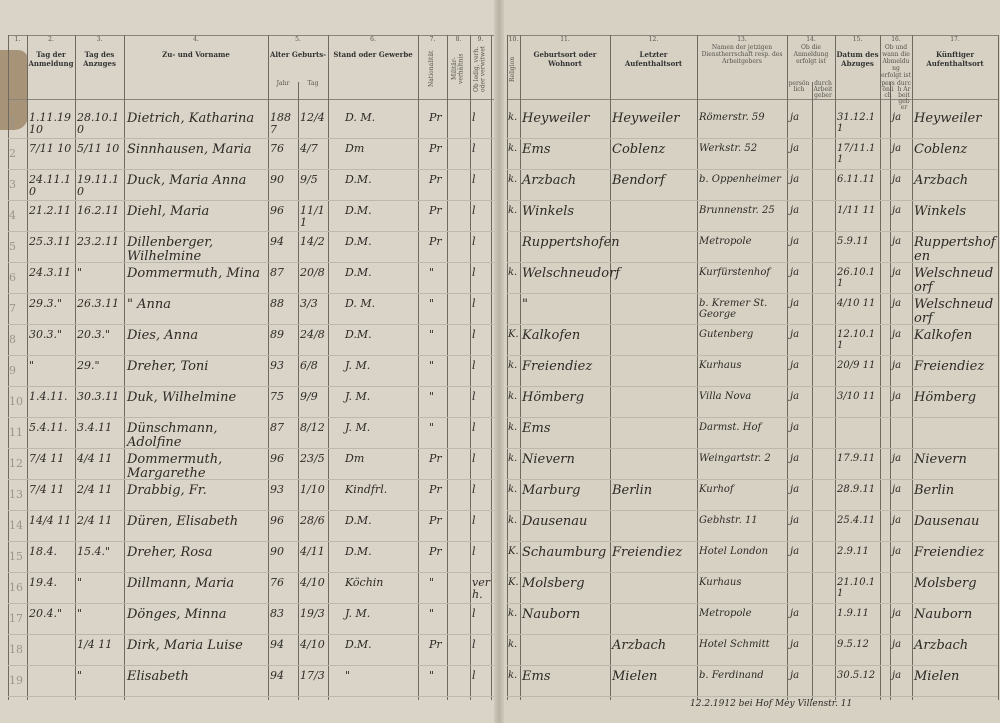 This screenshot has width=1000, height=723. Describe the element at coordinates (277, 396) in the screenshot. I see `cell-jahr: 75` at that location.